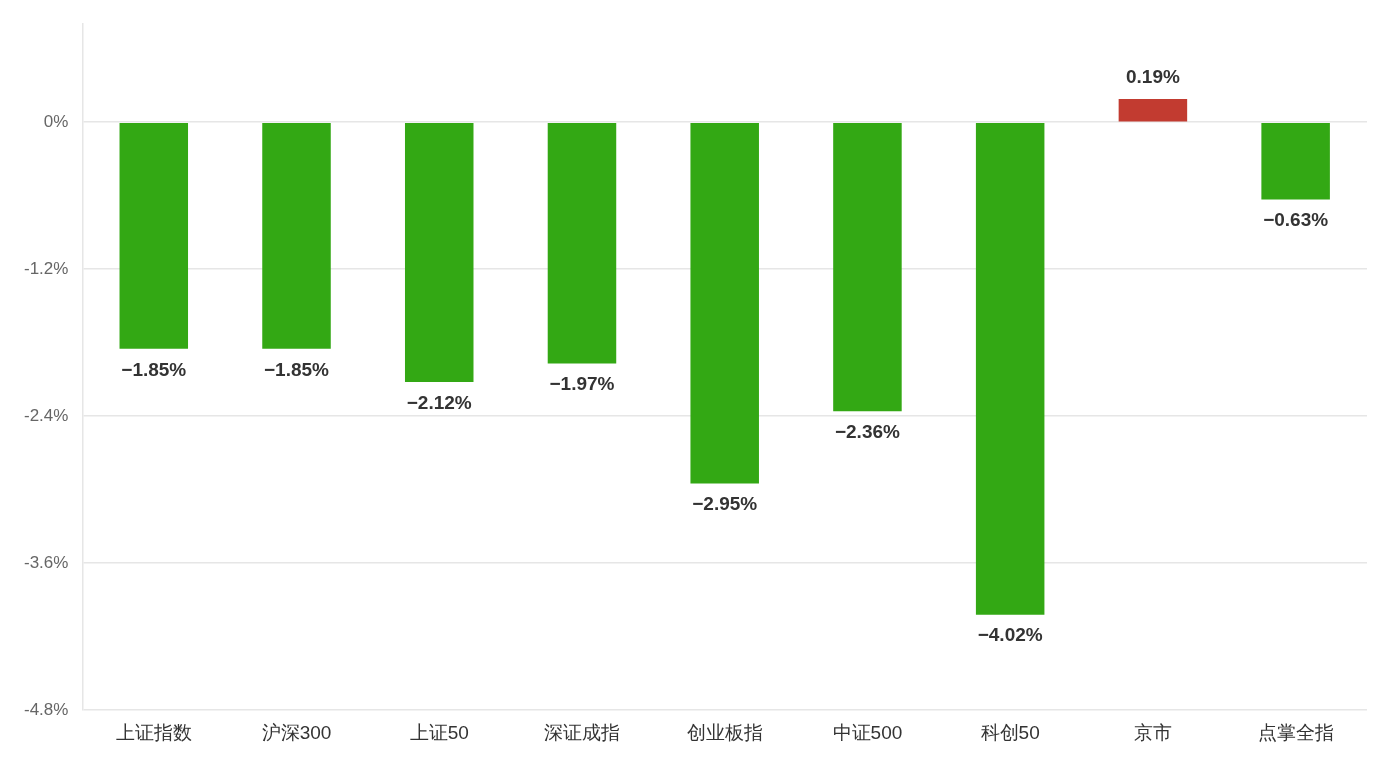 The width and height of the screenshot is (1377, 767). I want to click on data-label: −2.12%, so click(439, 402).